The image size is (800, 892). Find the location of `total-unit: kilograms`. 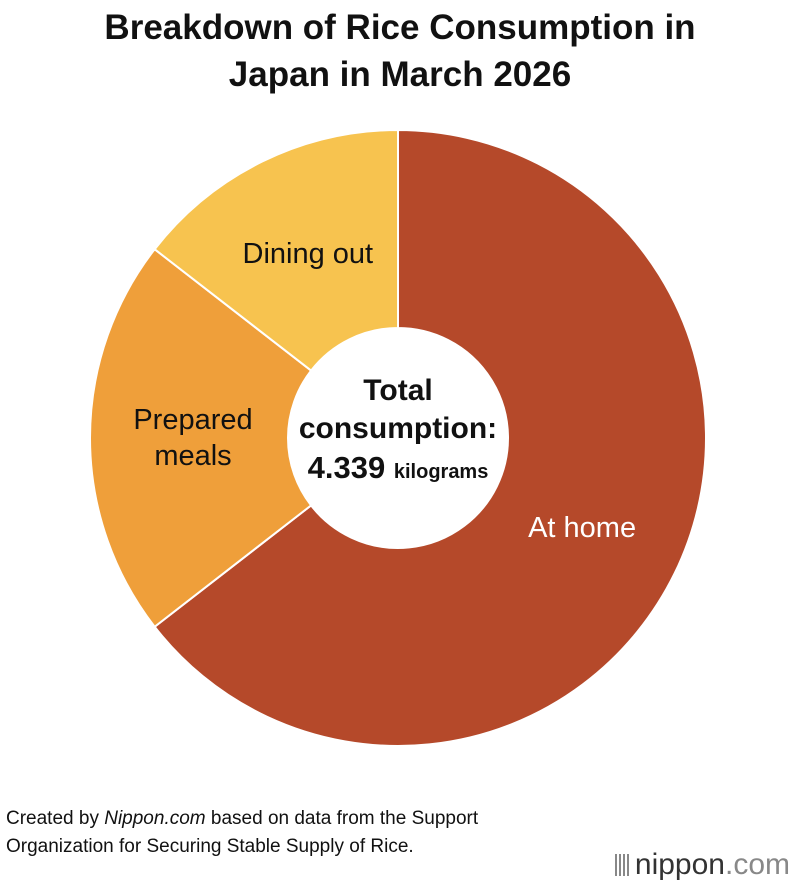

total-unit: kilograms is located at coordinates (441, 472).